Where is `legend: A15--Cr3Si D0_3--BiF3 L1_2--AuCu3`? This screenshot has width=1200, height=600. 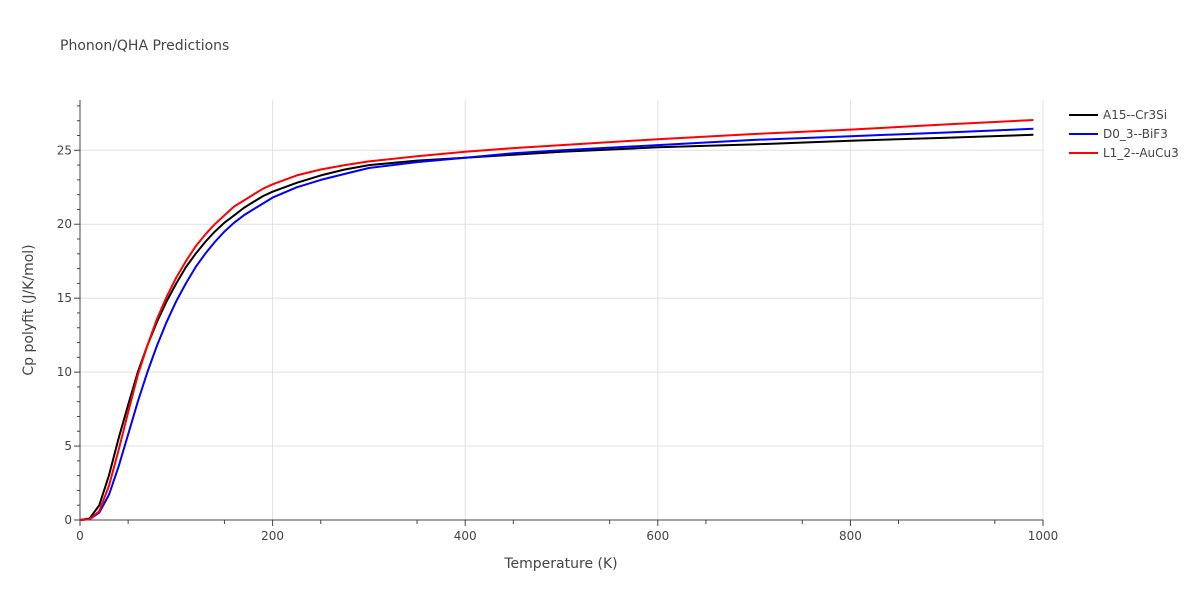 legend: A15--Cr3Si D0_3--BiF3 L1_2--AuCu3 is located at coordinates (1124, 134).